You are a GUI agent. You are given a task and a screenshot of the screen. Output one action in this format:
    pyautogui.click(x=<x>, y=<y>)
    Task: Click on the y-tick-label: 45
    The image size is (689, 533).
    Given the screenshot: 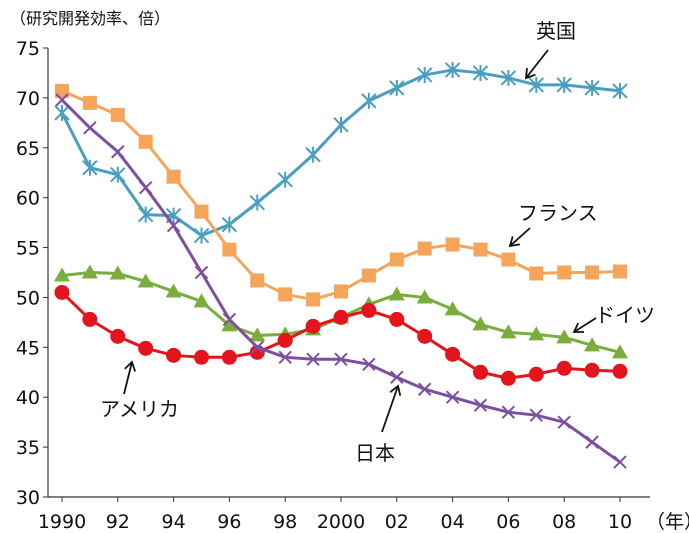 What is the action you would take?
    pyautogui.click(x=28, y=348)
    